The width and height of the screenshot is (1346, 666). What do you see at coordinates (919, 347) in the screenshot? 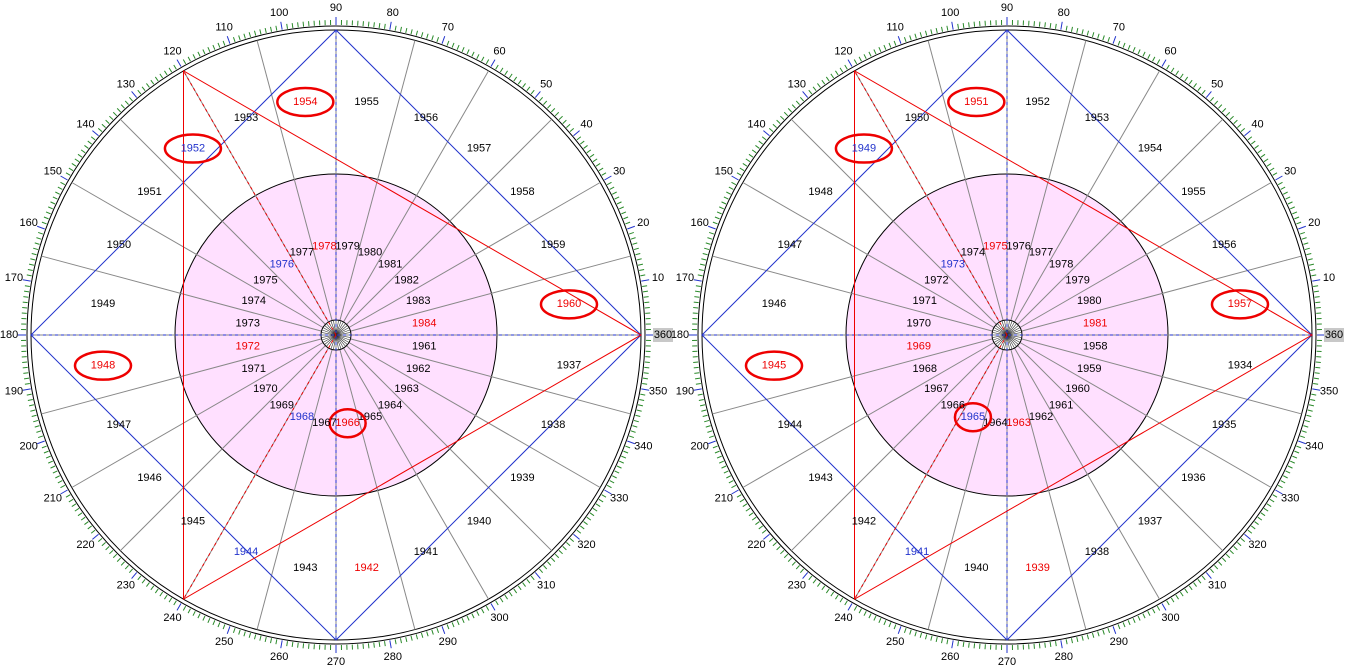
I see `year-label: 1969` at bounding box center [919, 347].